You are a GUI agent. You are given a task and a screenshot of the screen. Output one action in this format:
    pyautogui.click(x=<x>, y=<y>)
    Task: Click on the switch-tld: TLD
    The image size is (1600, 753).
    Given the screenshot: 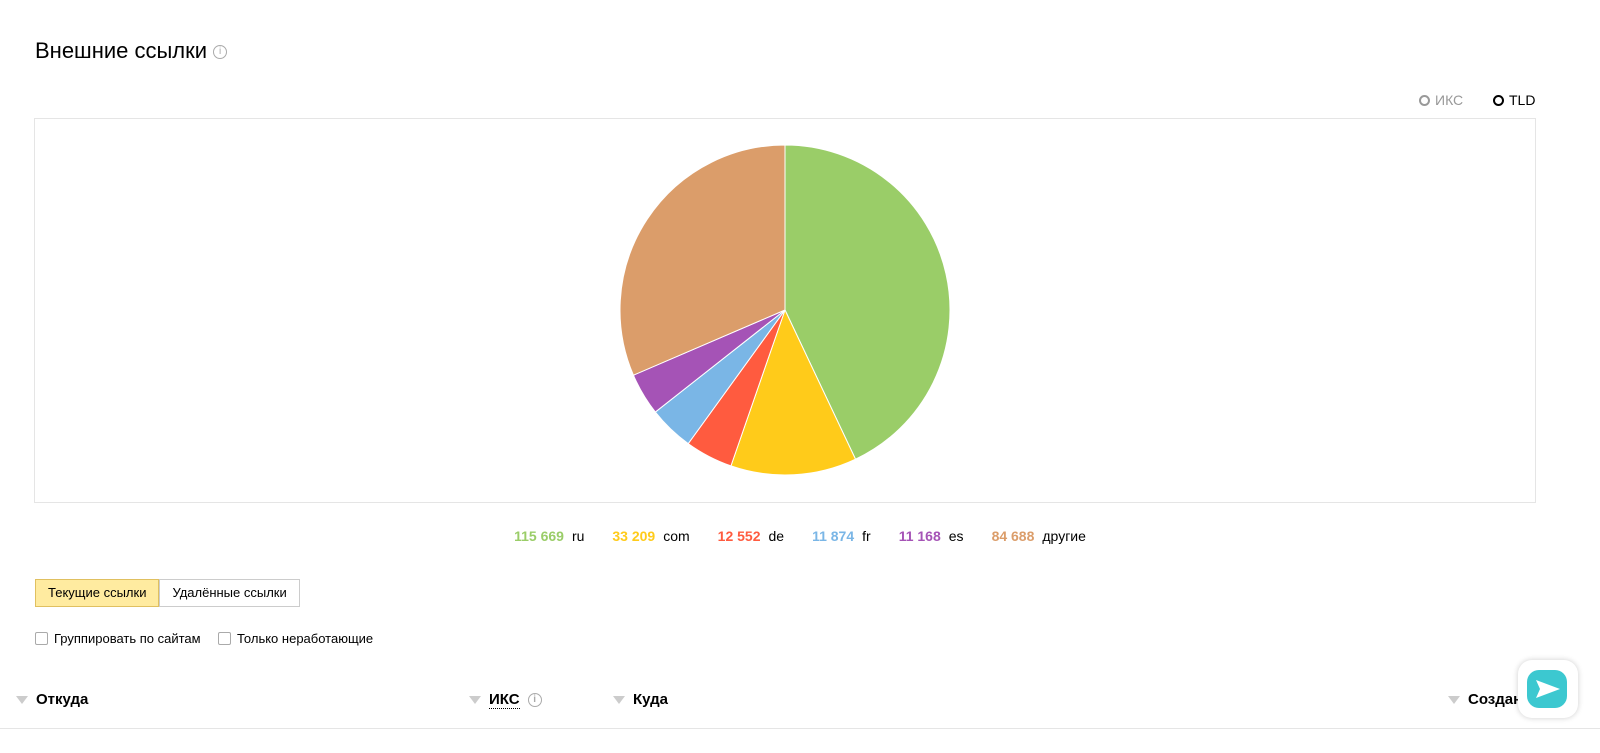 What is the action you would take?
    pyautogui.click(x=1514, y=100)
    